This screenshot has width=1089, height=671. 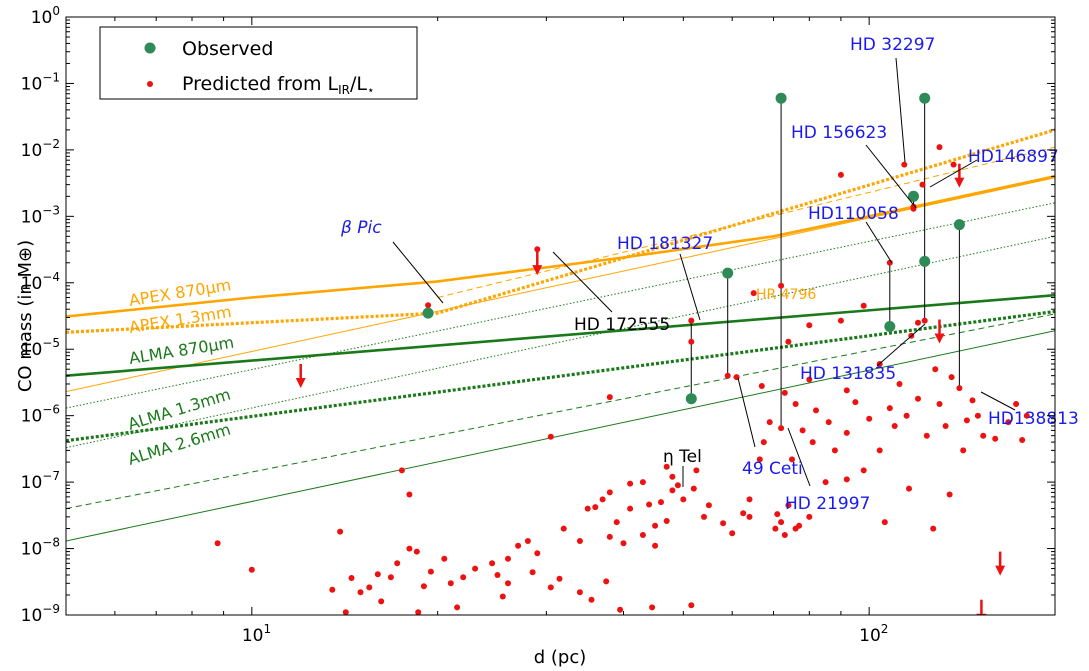 What do you see at coordinates (839, 133) in the screenshot?
I see `annotation-hd156623: HD 156623` at bounding box center [839, 133].